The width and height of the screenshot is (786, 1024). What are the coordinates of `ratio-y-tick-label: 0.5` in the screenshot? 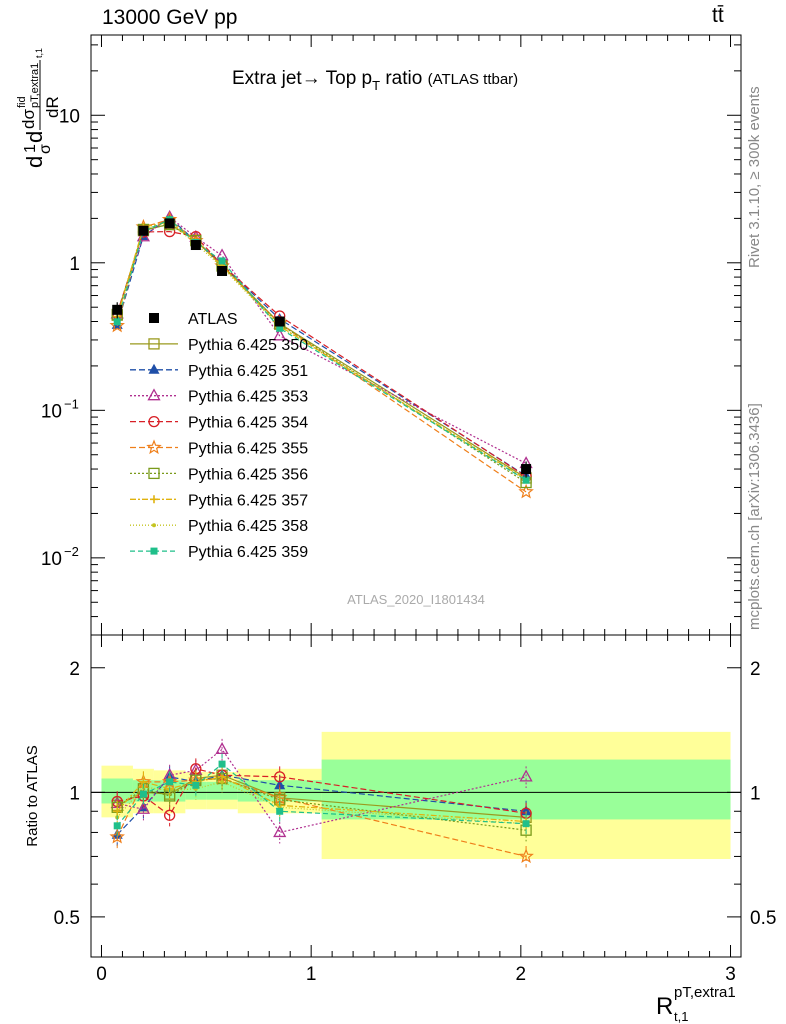 It's located at (67, 918).